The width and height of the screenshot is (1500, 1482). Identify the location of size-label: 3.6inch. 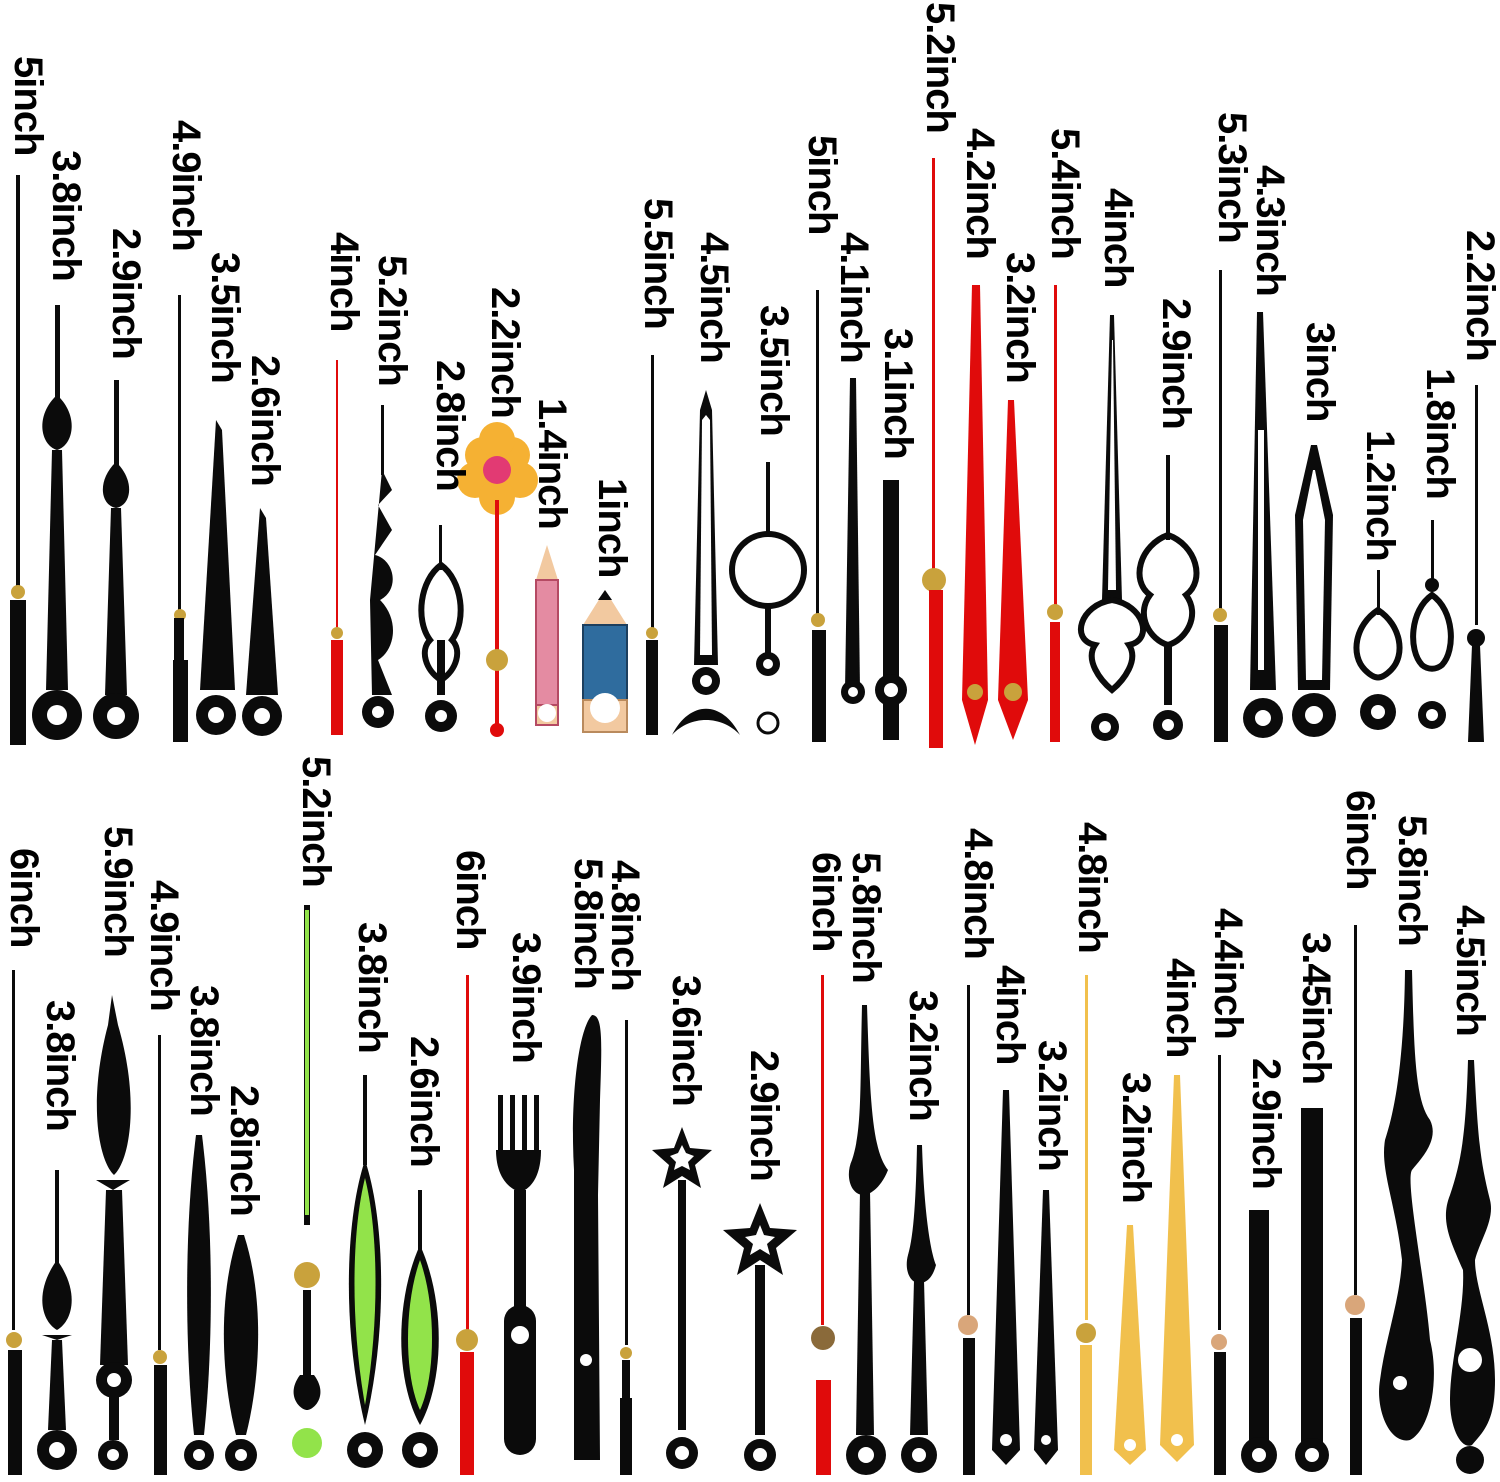
(686, 1040).